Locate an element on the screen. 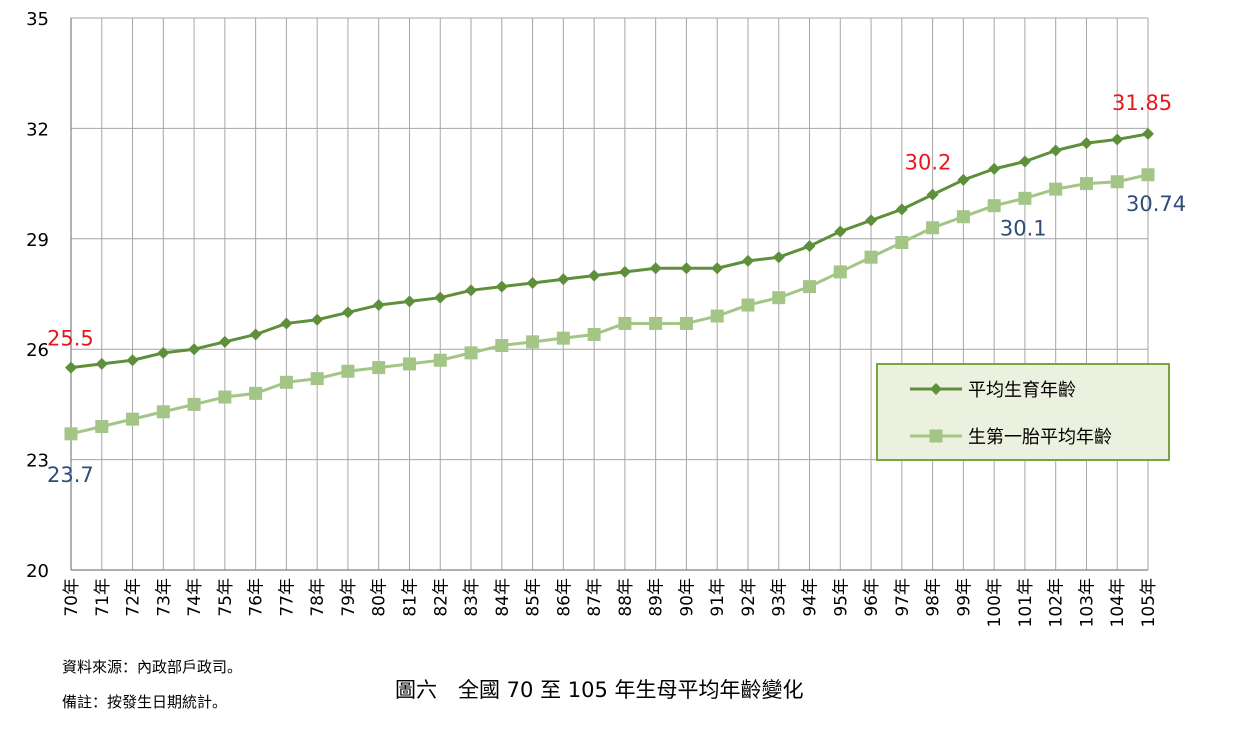 The height and width of the screenshot is (730, 1242). x-tick-label: 77年 is located at coordinates (287, 597).